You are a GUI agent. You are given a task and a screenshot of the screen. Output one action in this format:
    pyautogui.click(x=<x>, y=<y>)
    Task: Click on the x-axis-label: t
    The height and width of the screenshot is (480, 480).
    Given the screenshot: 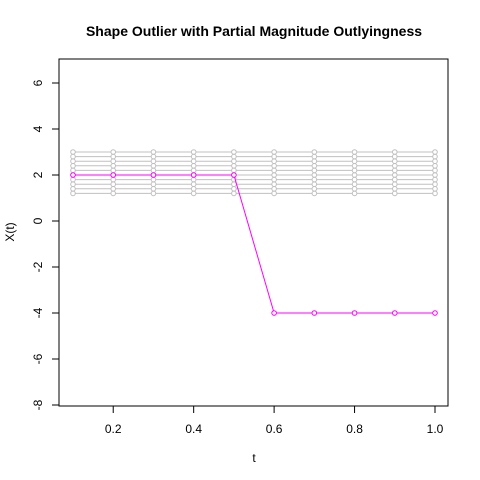 What is the action you would take?
    pyautogui.click(x=254, y=458)
    